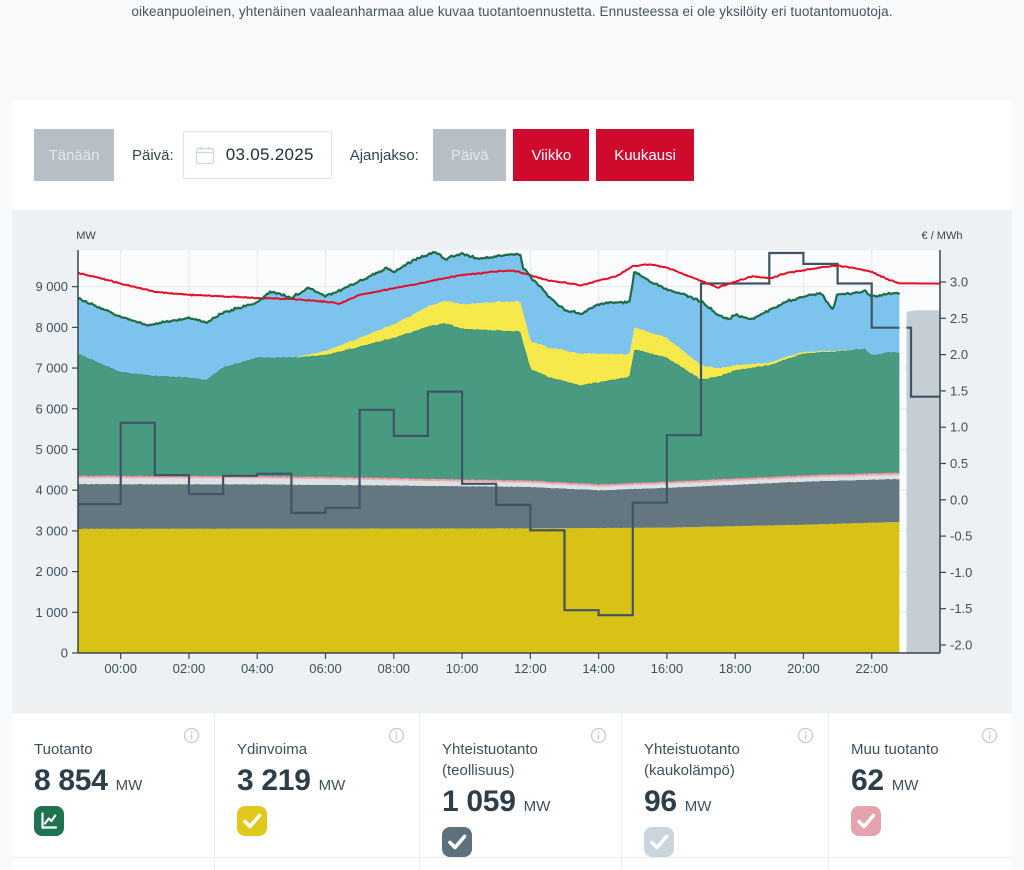 Image resolution: width=1024 pixels, height=870 pixels. What do you see at coordinates (959, 354) in the screenshot?
I see `svg-text: 2.0` at bounding box center [959, 354].